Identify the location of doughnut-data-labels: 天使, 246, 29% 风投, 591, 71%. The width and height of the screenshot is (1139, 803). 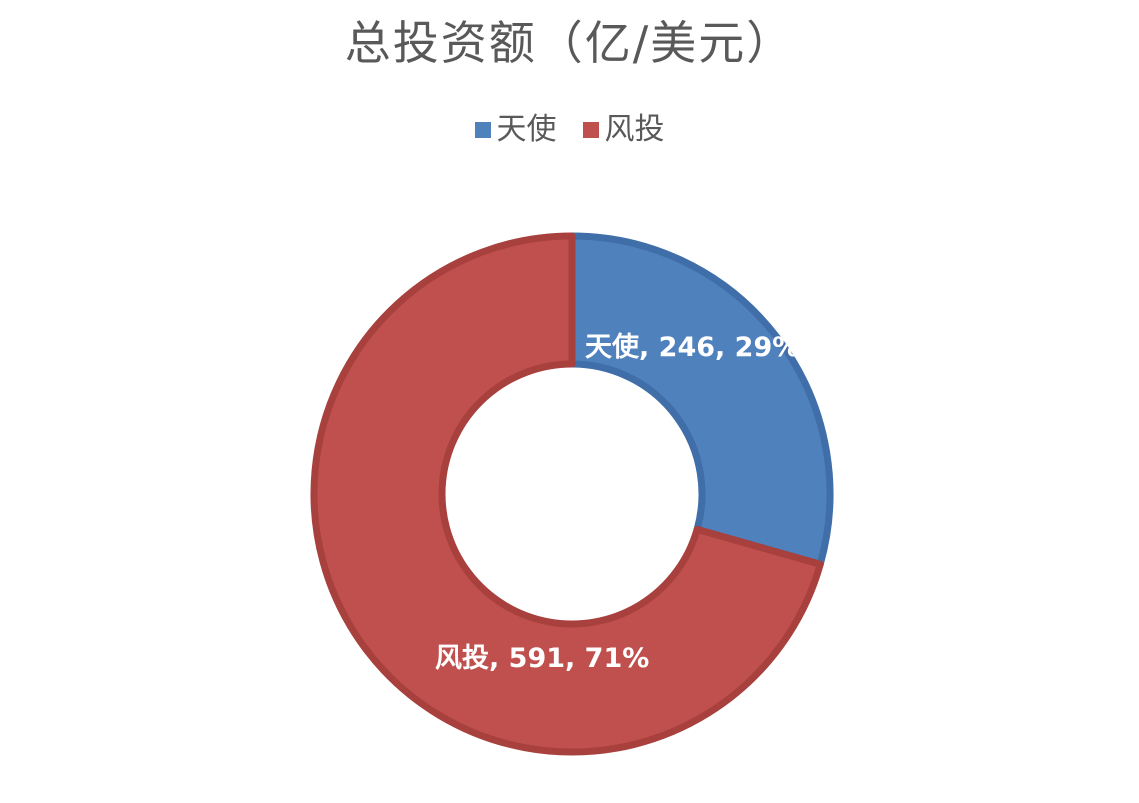
(617, 503).